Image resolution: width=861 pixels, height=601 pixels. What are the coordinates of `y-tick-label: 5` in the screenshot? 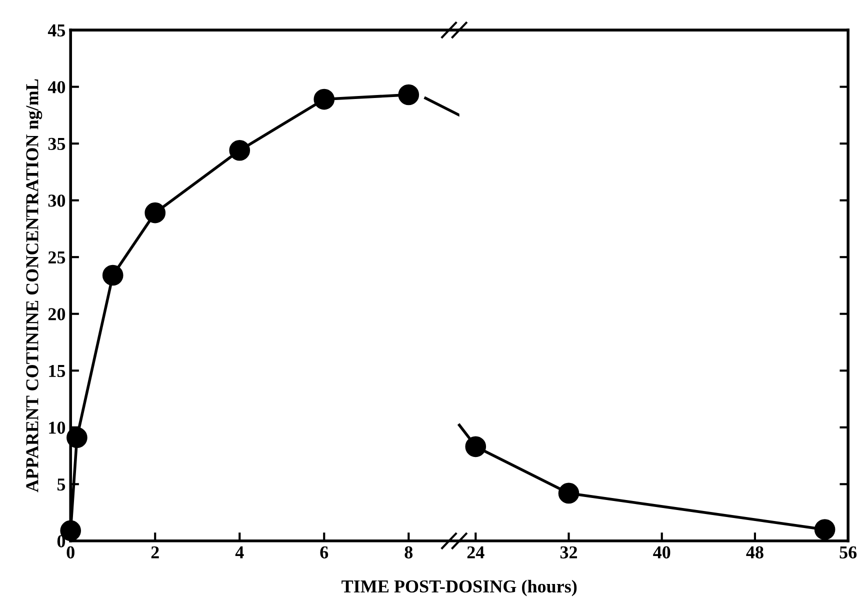 It's located at (61, 484).